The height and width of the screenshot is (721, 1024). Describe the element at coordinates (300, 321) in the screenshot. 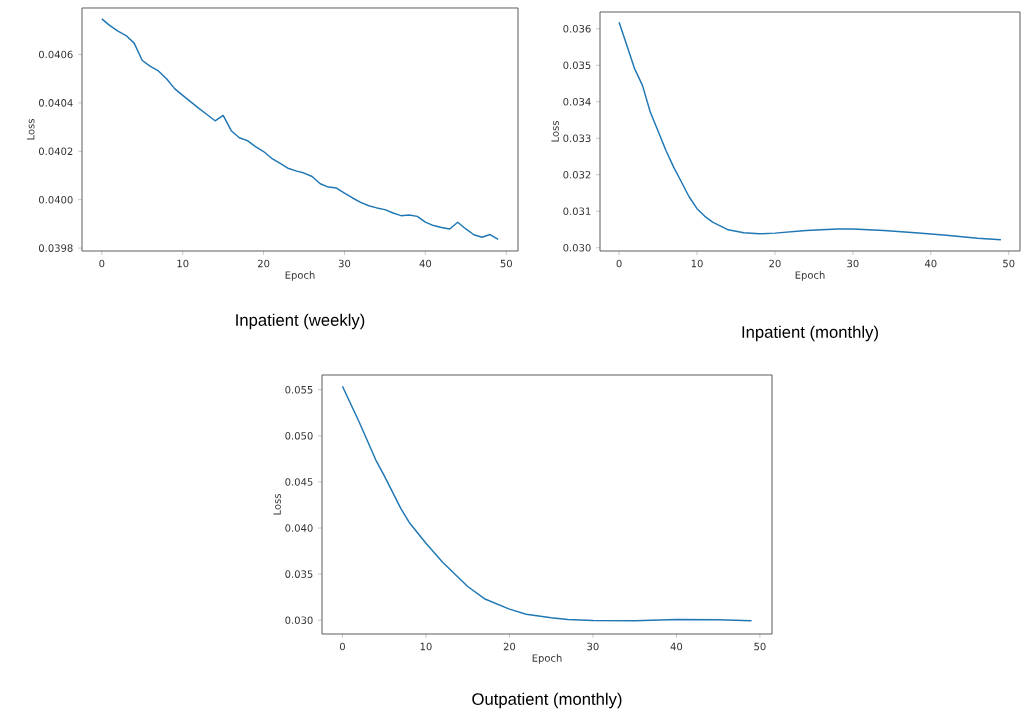

I see `text: Inpatient (weekly)` at that location.